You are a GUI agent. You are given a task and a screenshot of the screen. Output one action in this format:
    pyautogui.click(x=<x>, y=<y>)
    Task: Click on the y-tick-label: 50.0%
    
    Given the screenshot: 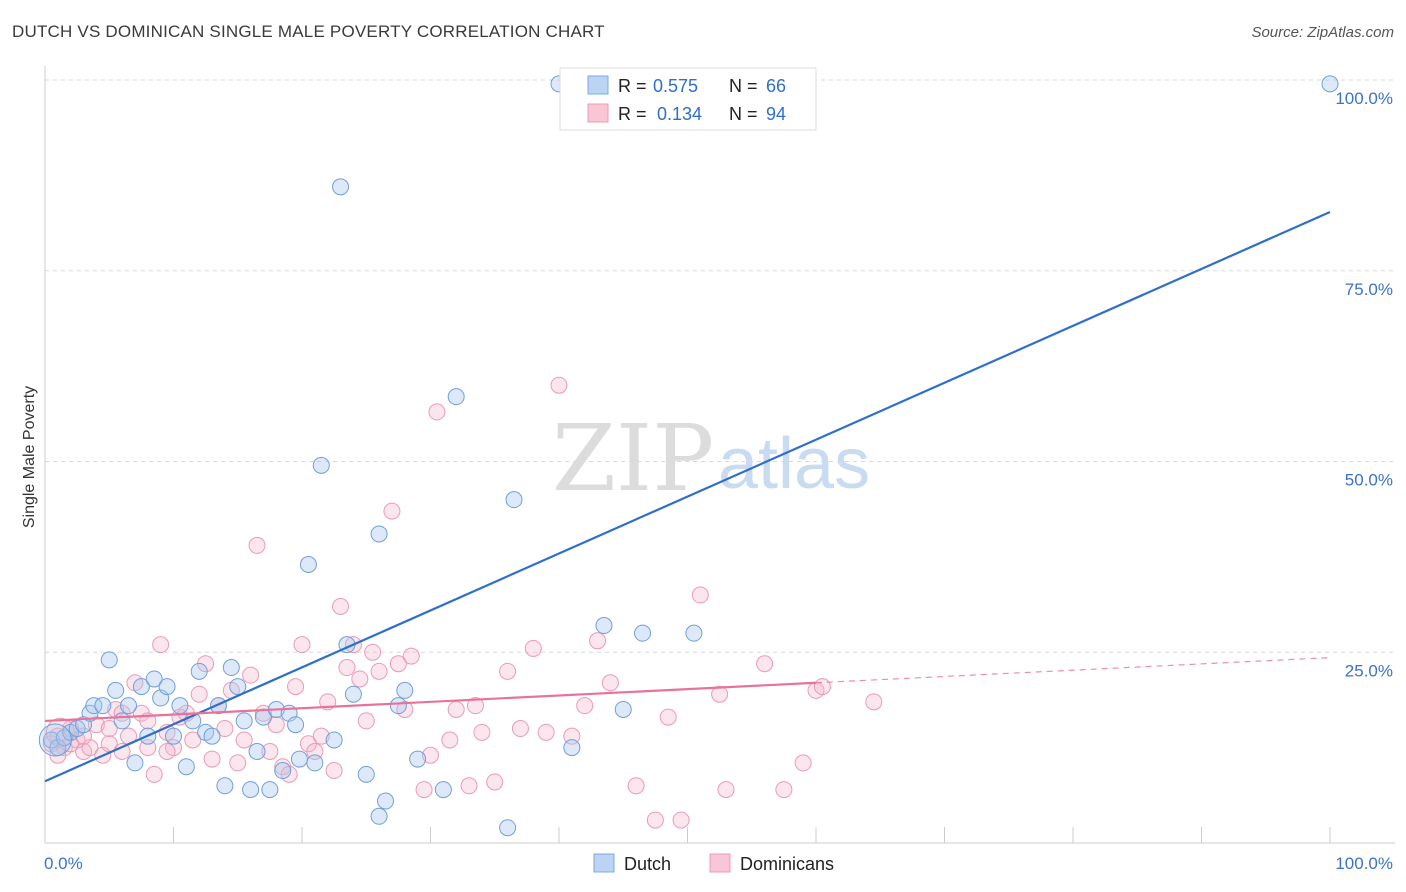 What is the action you would take?
    pyautogui.click(x=1369, y=480)
    